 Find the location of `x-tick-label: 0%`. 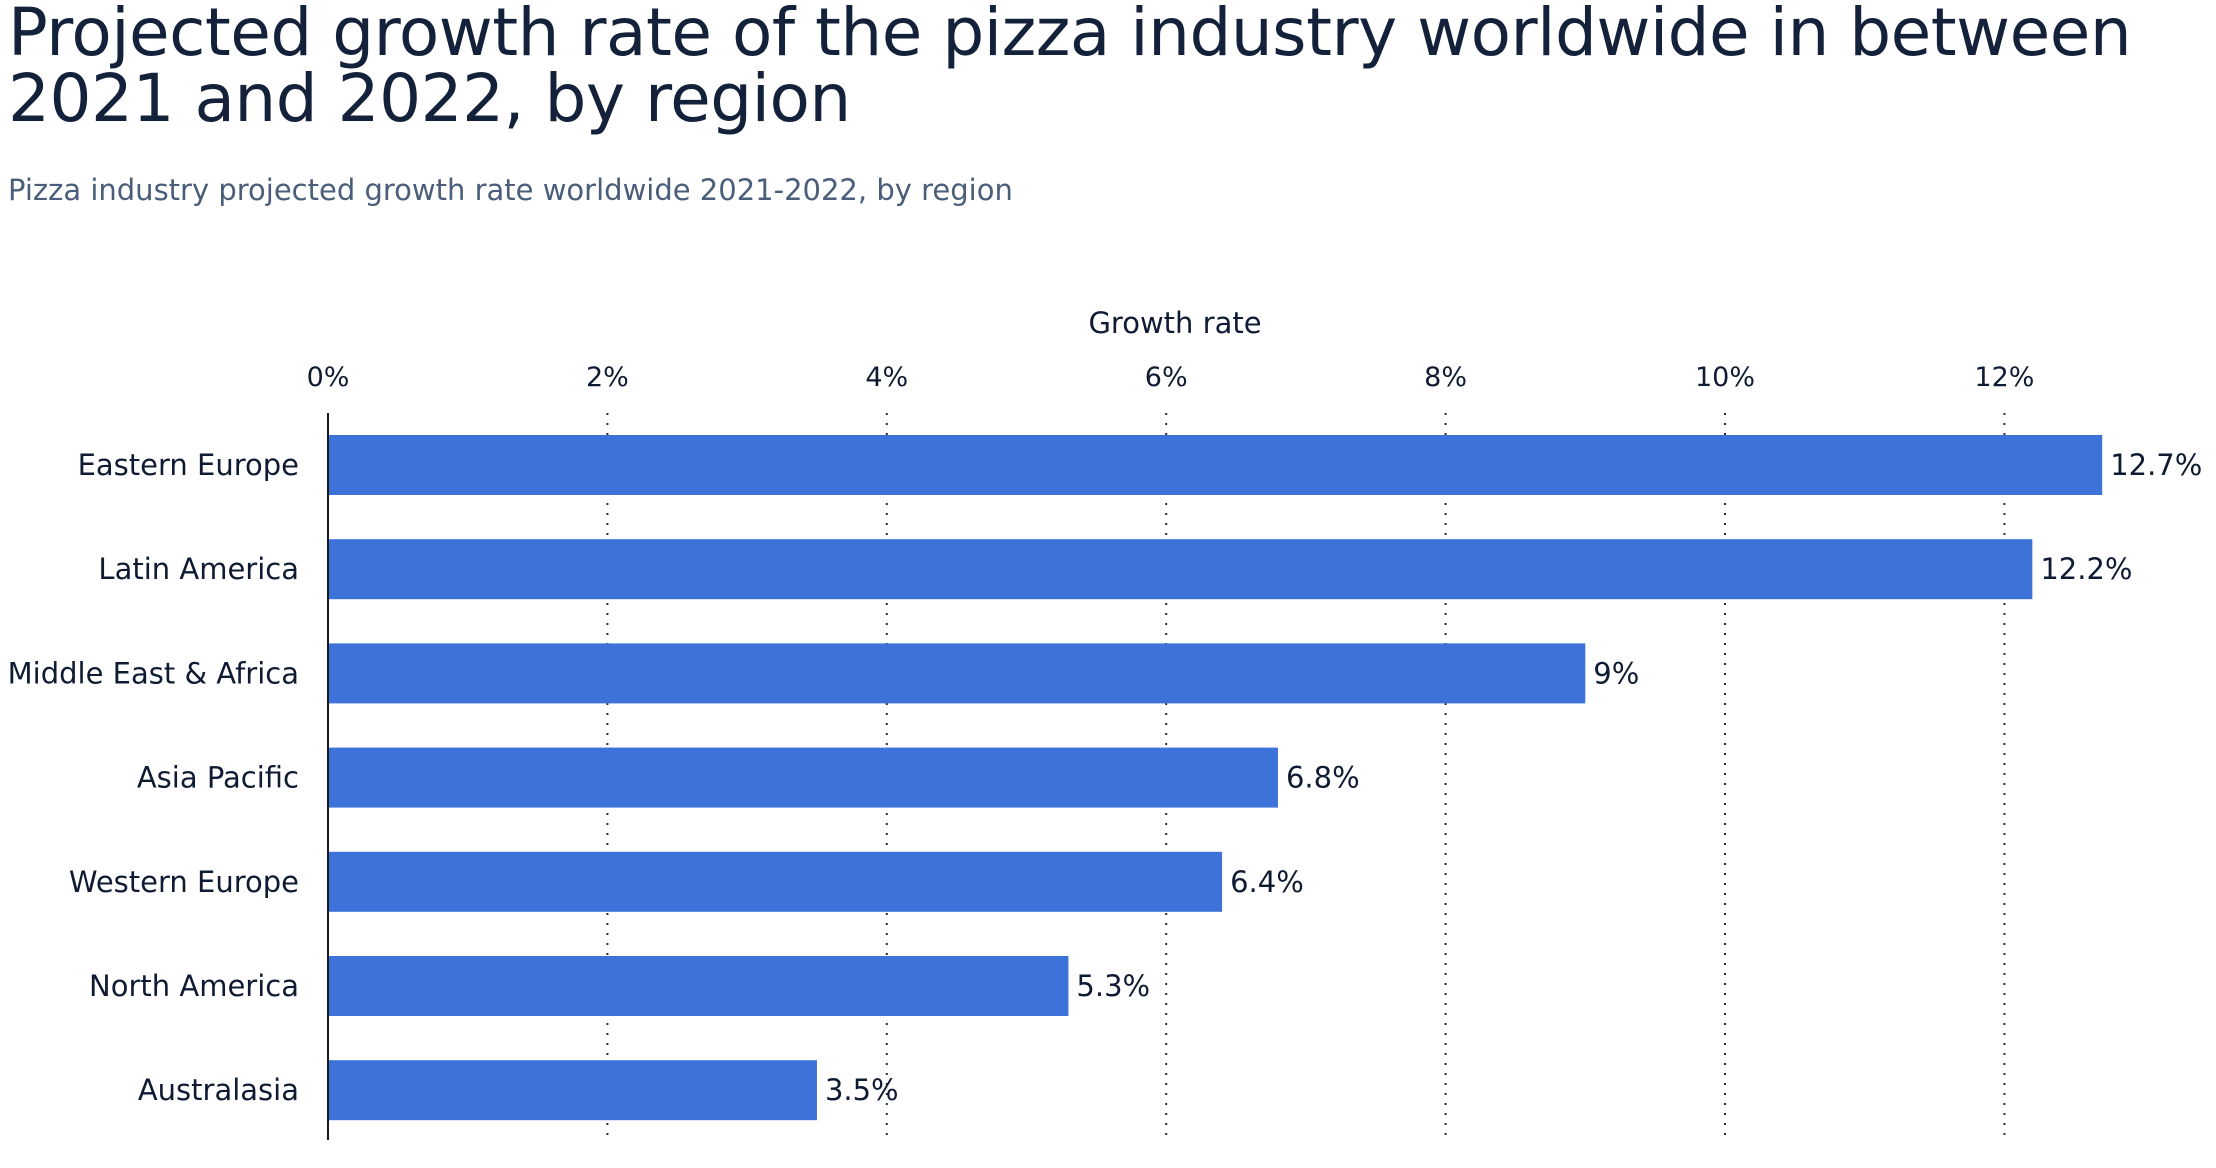

x-tick-label: 0% is located at coordinates (328, 377).